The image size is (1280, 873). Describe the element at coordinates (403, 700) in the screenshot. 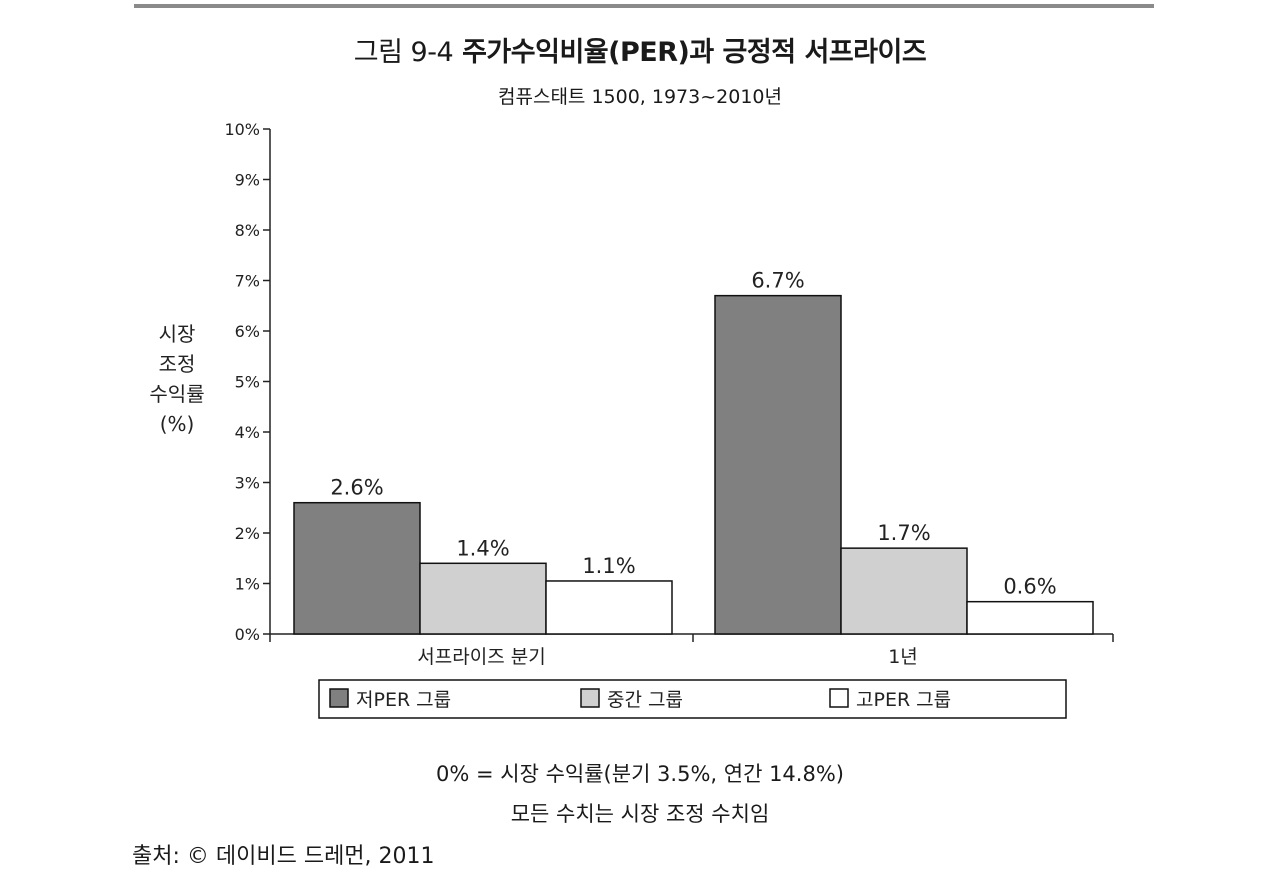

I see `legend-label: 저PER 그룹` at that location.